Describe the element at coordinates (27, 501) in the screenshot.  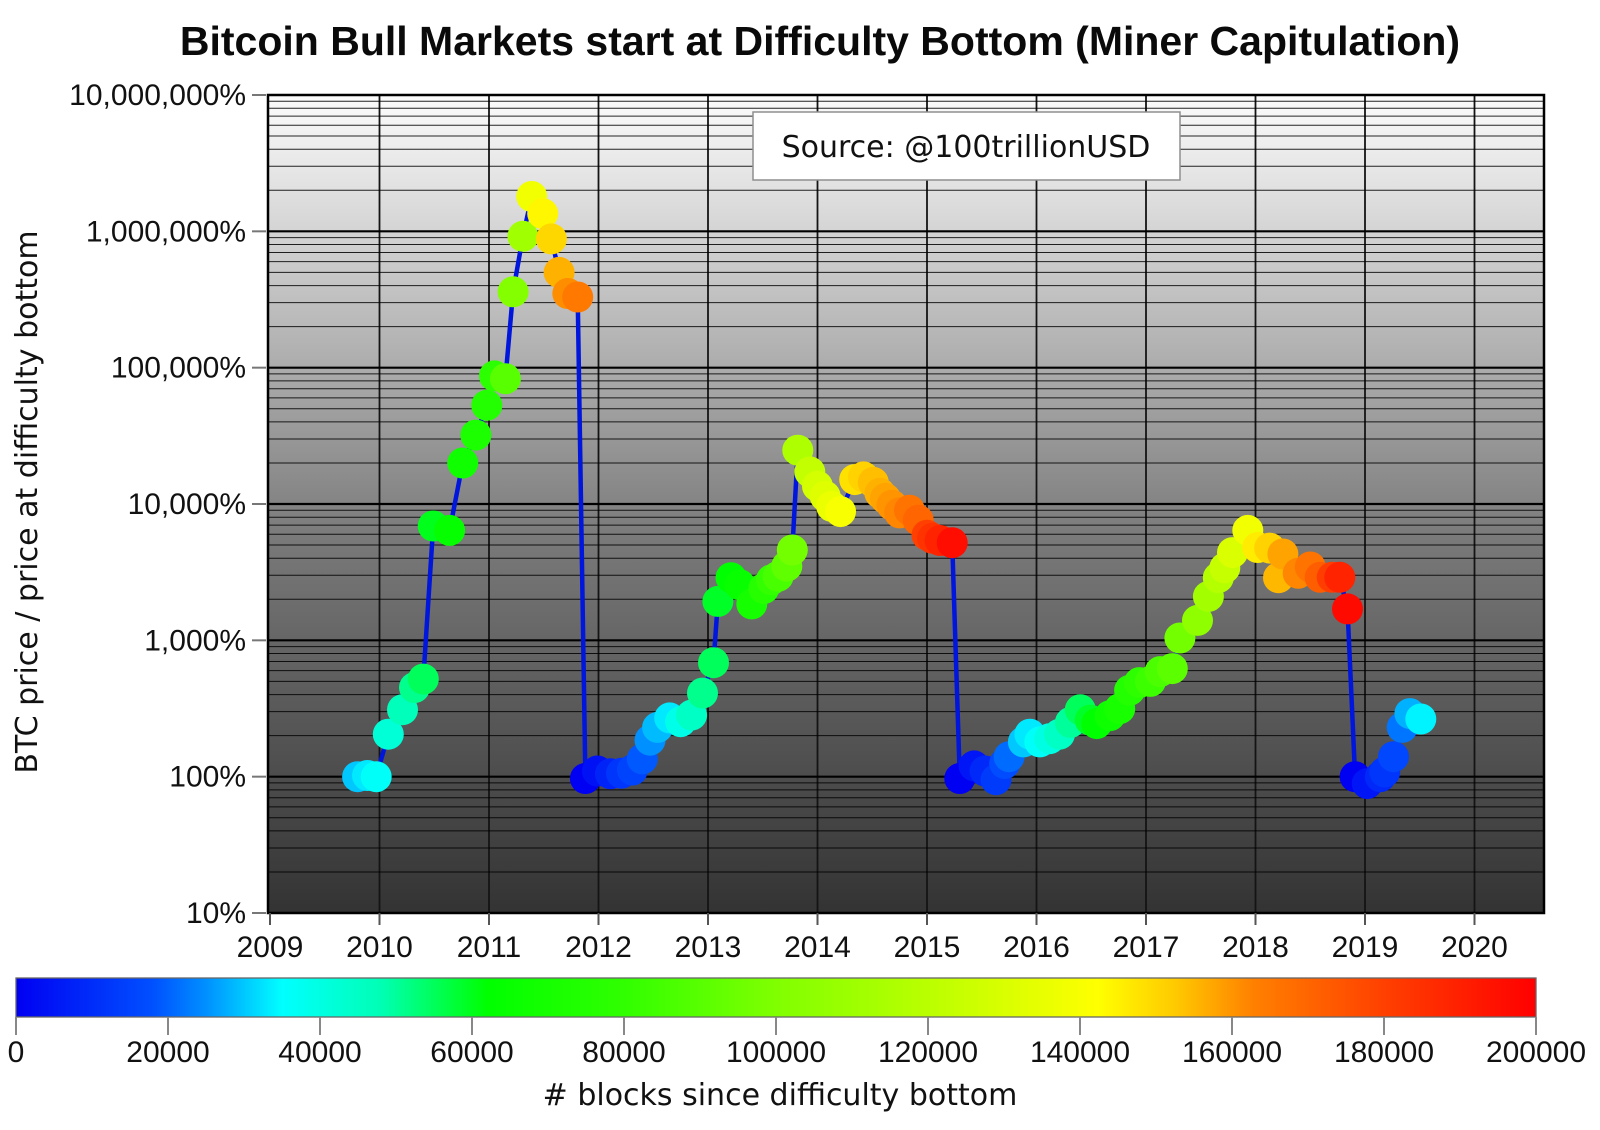
I see `y-axis-label: BTC price / price at difficulty bottom` at that location.